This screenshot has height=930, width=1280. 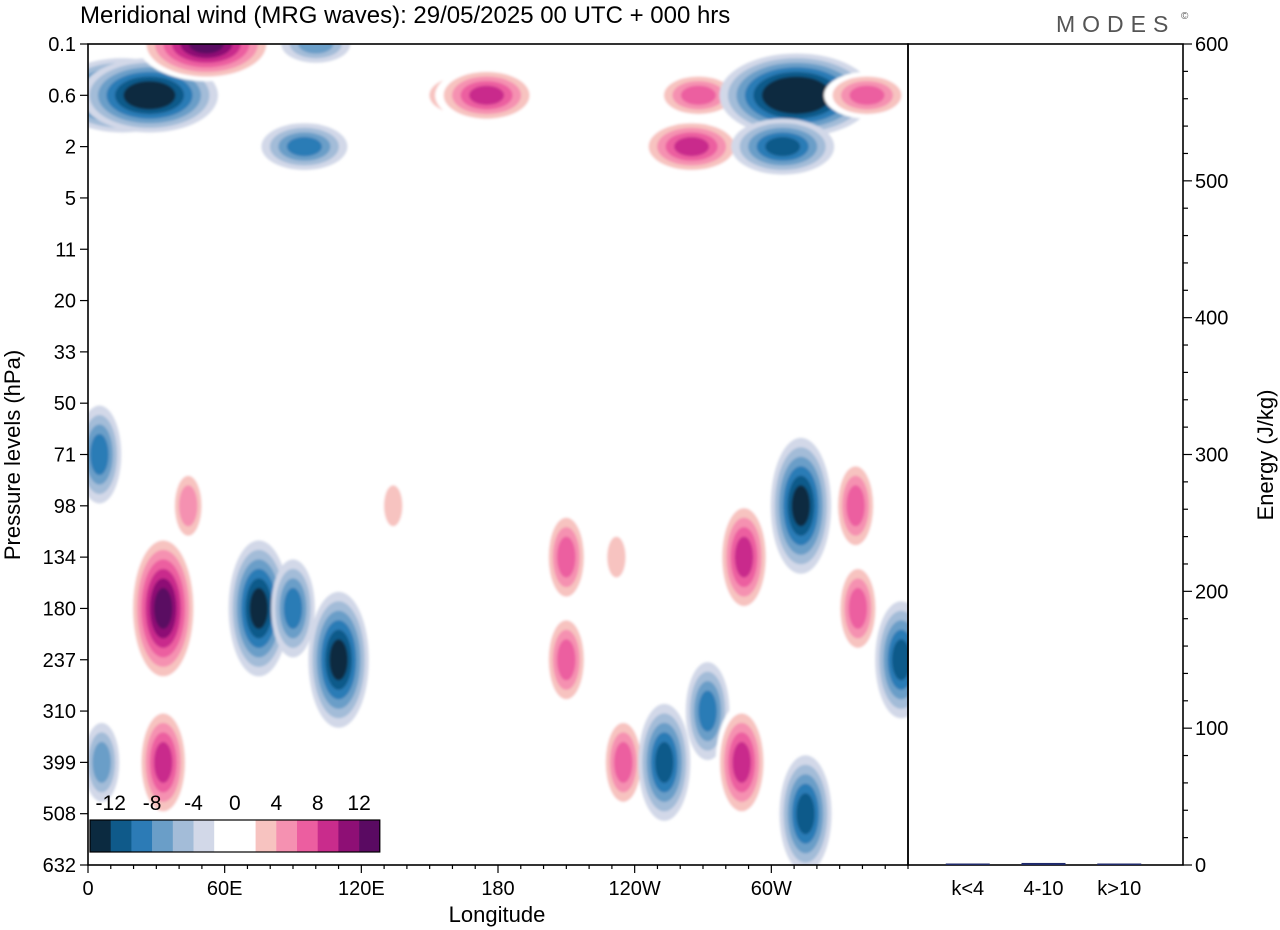 What do you see at coordinates (59, 815) in the screenshot?
I see `y-tick-label: 508` at bounding box center [59, 815].